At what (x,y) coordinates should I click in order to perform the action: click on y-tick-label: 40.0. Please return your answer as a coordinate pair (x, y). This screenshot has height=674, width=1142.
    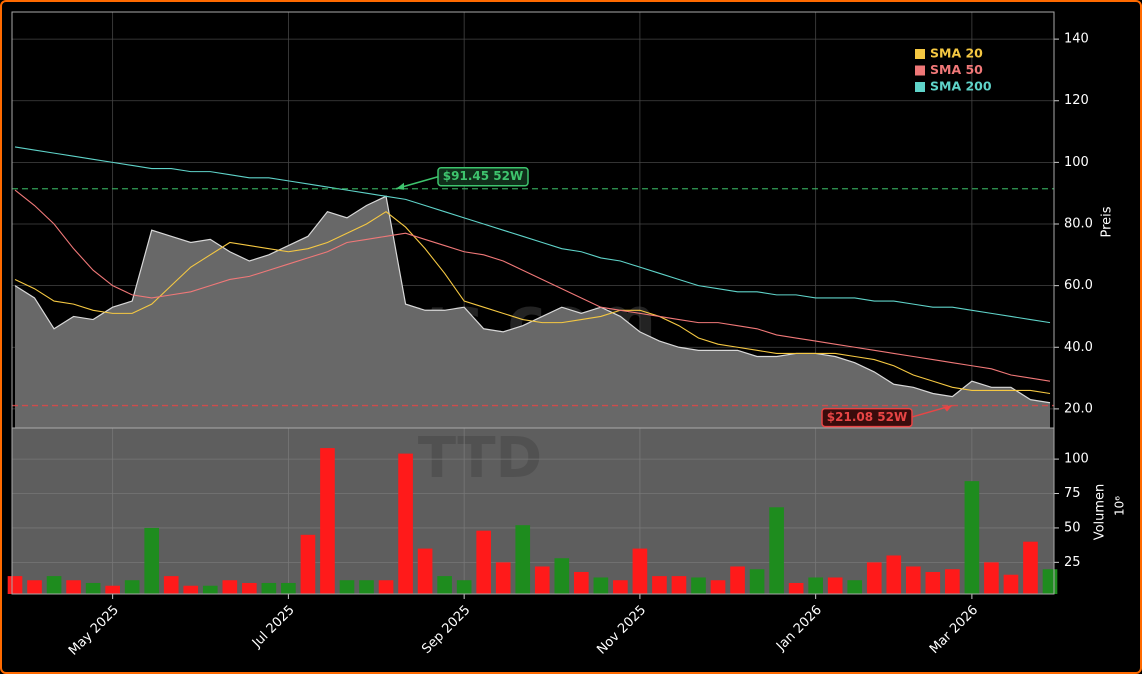
    Looking at the image, I should click on (1078, 347).